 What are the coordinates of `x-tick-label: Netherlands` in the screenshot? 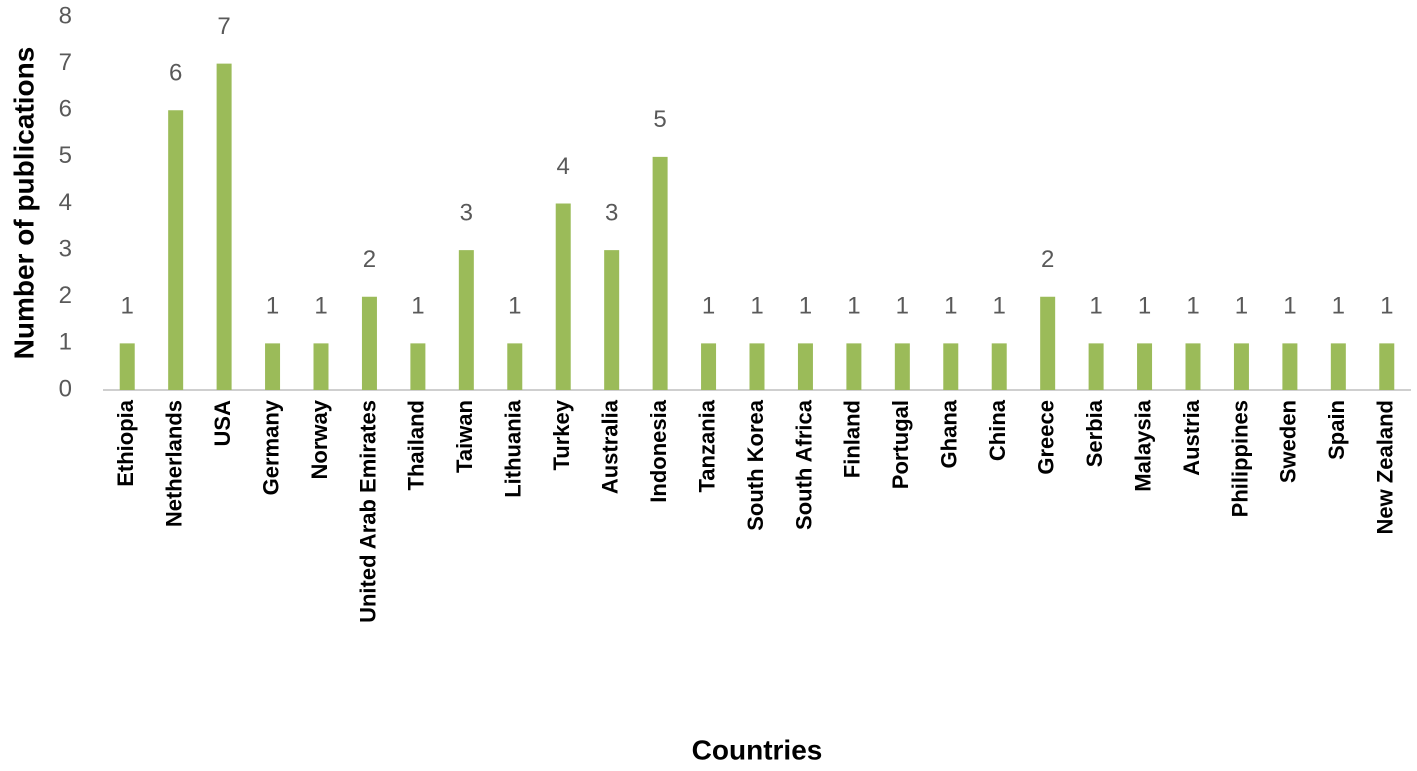 It's located at (173, 463).